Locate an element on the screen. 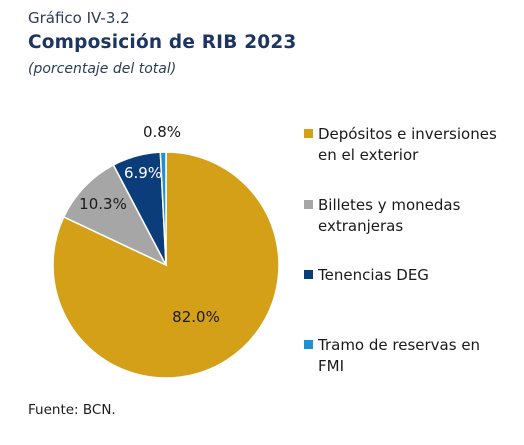 This screenshot has height=445, width=524. legend-label-line: Tramo de reservas en is located at coordinates (399, 345).